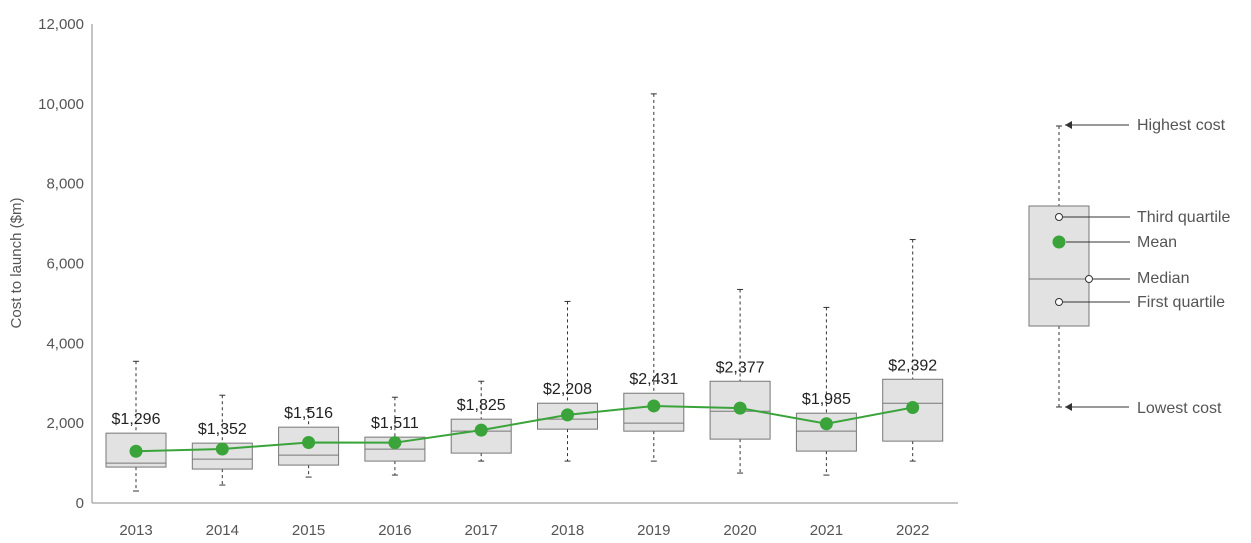 The width and height of the screenshot is (1251, 543). Describe the element at coordinates (1157, 242) in the screenshot. I see `legend-mean-label: Mean` at that location.